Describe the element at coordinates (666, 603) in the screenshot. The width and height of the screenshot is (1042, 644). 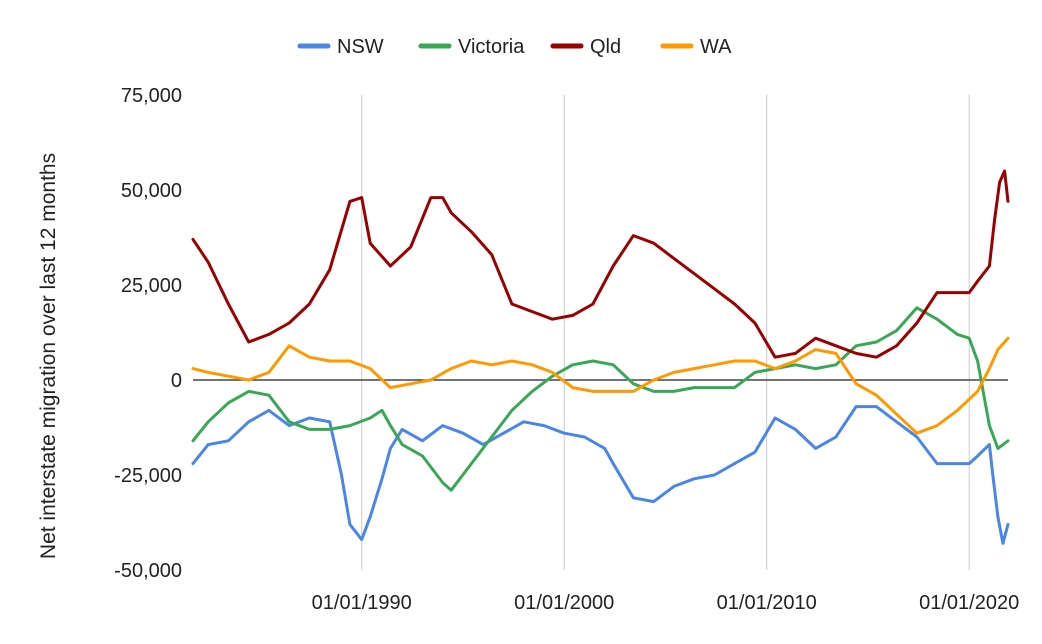
I see `x-axis-tick-labels: 01/01/1990 01/01/2000 01/01/2010 01/01/2020` at that location.